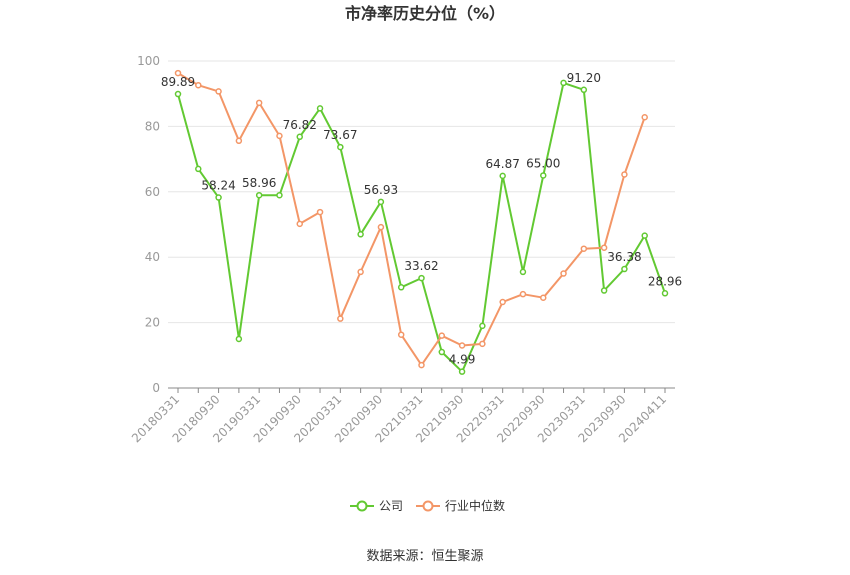 This screenshot has height=575, width=850. What do you see at coordinates (218, 186) in the screenshot?
I see `data-label: 58.24` at bounding box center [218, 186].